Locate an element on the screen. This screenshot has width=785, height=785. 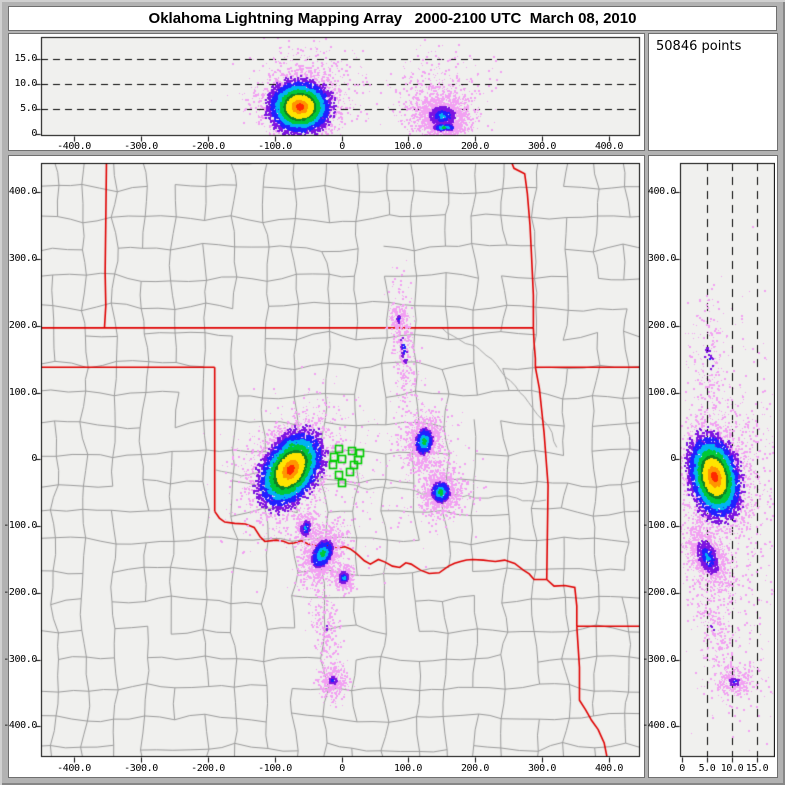
points-count-label: 50846 points is located at coordinates (699, 46).